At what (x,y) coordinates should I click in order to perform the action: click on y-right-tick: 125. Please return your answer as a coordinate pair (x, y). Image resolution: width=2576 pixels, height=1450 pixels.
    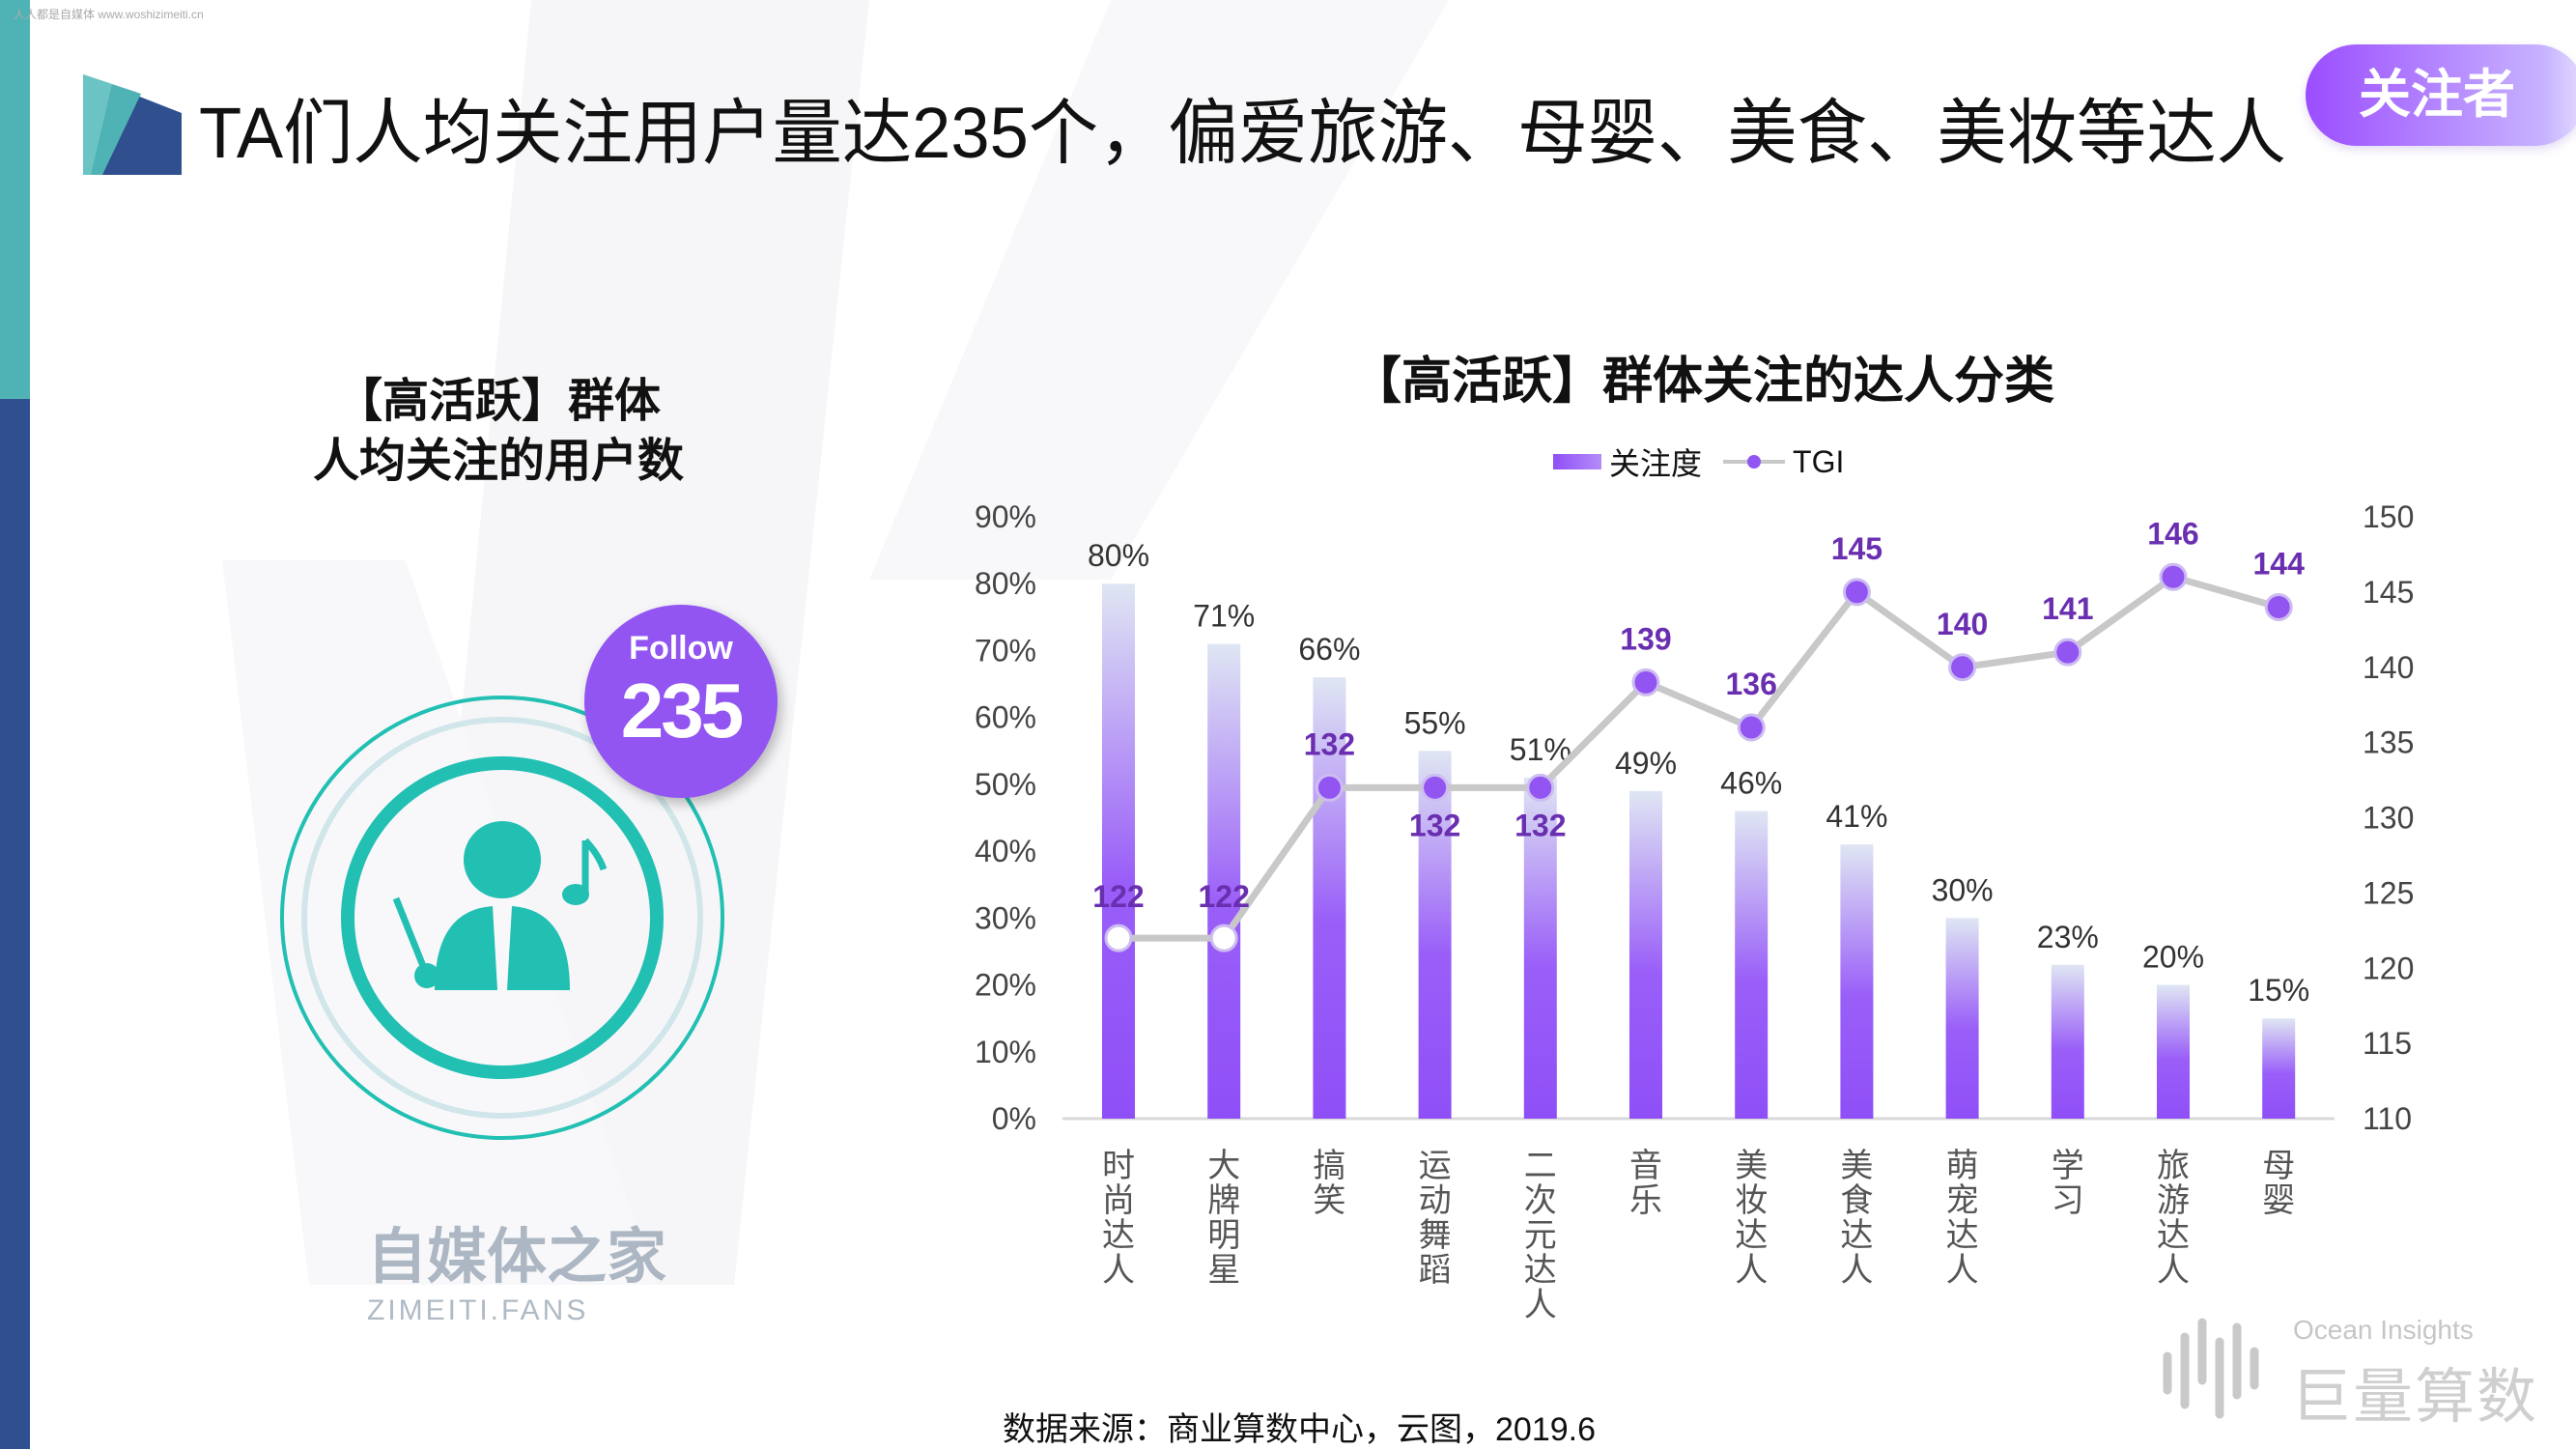
    Looking at the image, I should click on (2388, 893).